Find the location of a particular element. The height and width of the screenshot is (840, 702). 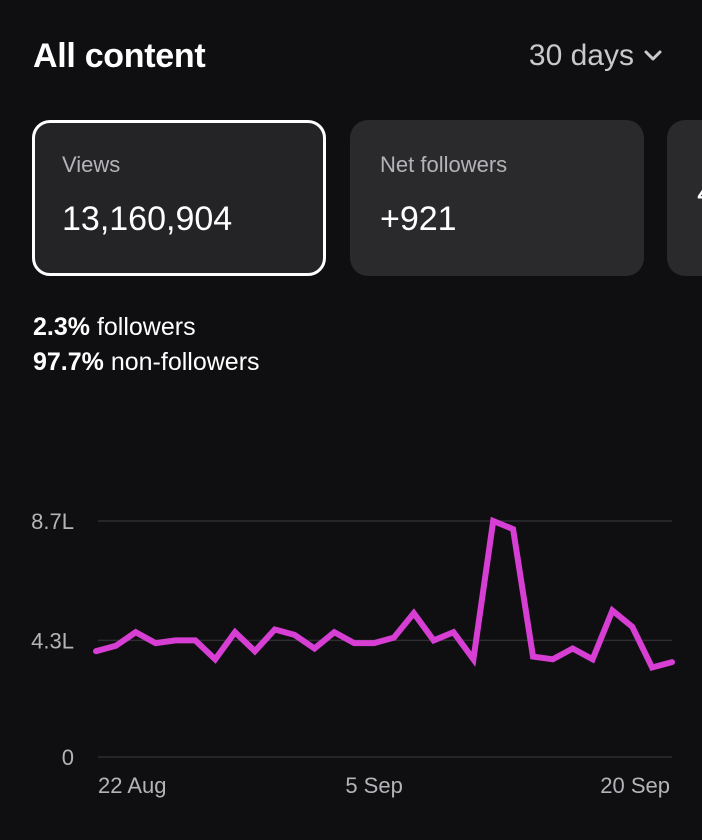

metric-value: +921 is located at coordinates (418, 219).